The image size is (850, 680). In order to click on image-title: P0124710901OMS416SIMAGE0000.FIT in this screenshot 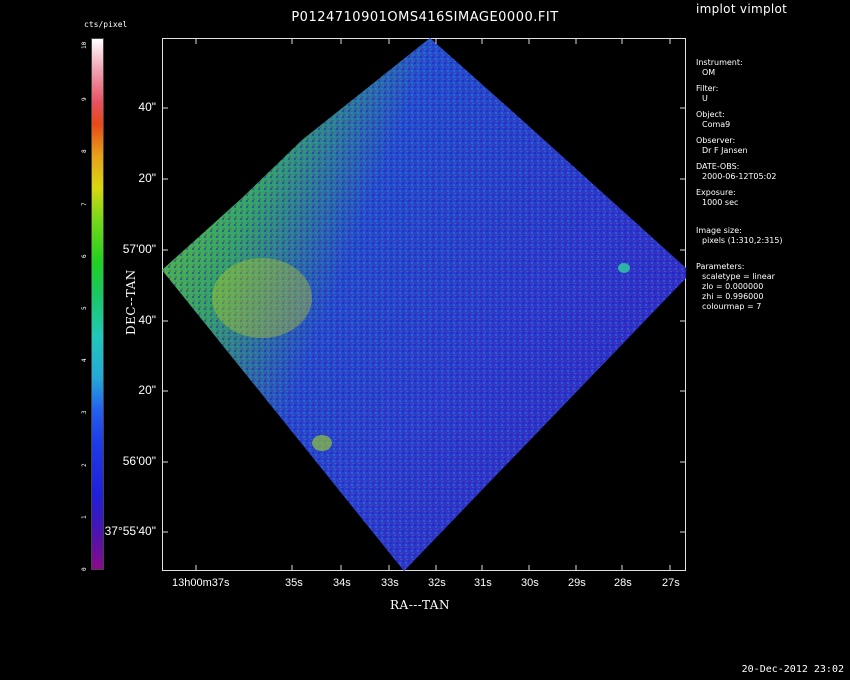, I will do `click(425, 17)`.